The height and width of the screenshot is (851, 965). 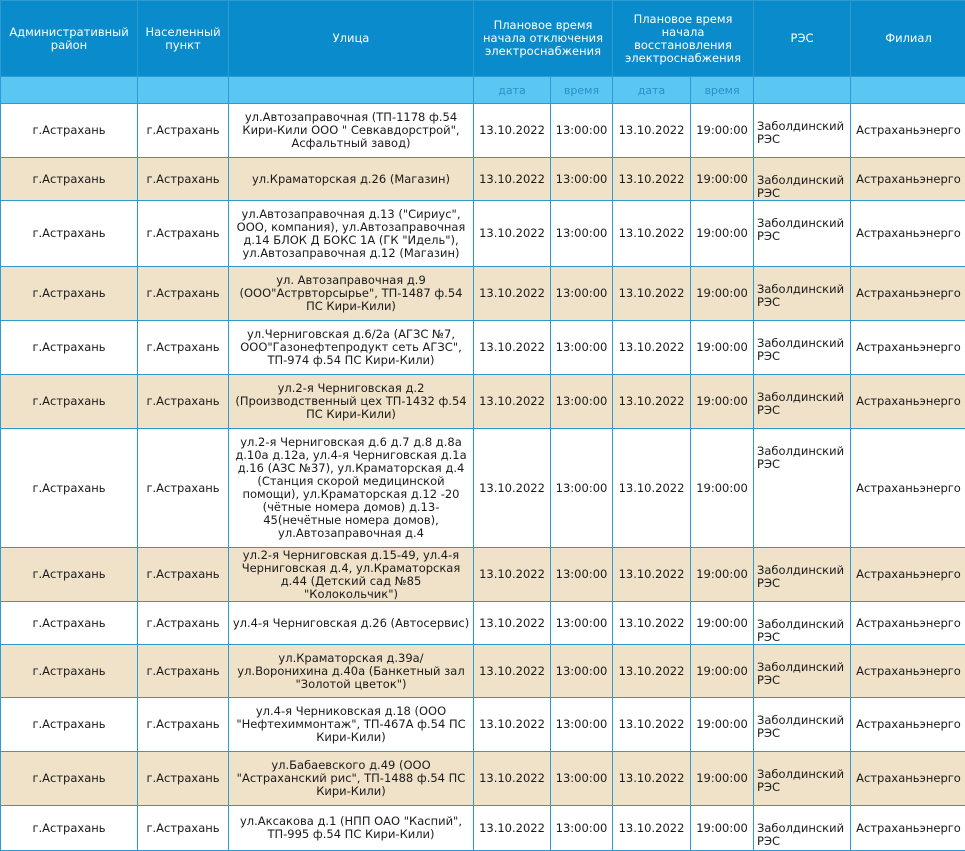 What do you see at coordinates (483, 90) in the screenshot?
I see `subheader-row: дата время дата время` at bounding box center [483, 90].